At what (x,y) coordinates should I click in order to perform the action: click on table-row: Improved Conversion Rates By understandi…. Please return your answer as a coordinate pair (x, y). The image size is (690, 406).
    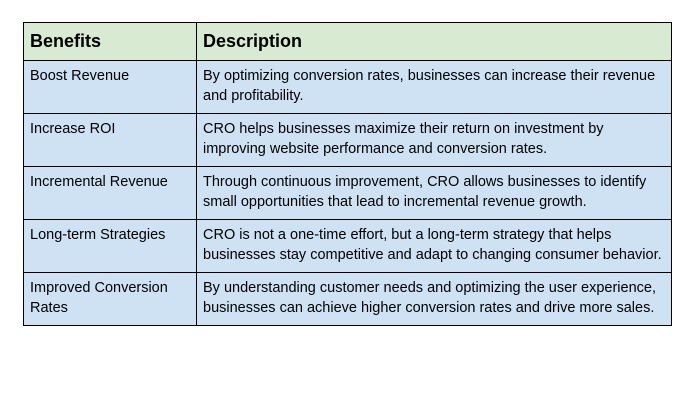
    Looking at the image, I should click on (347, 299).